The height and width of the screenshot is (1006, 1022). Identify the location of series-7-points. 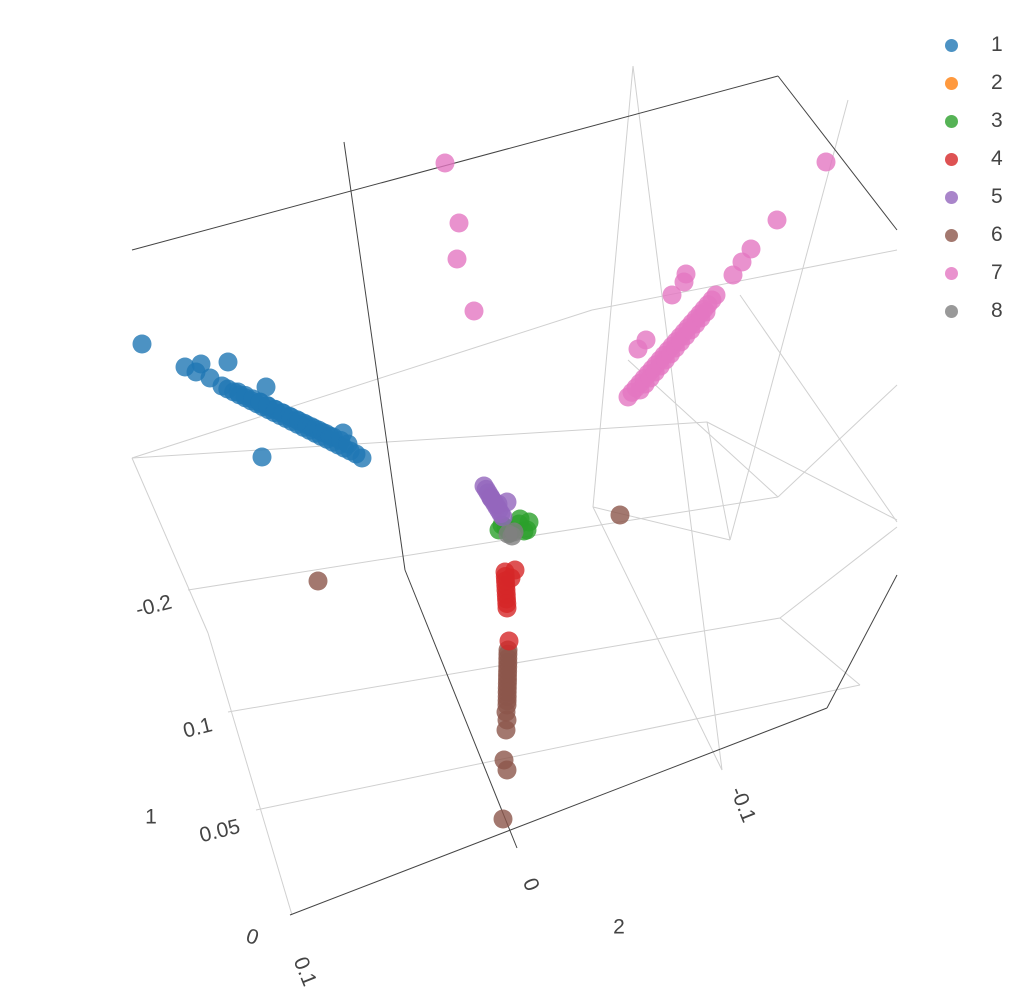
(635, 279).